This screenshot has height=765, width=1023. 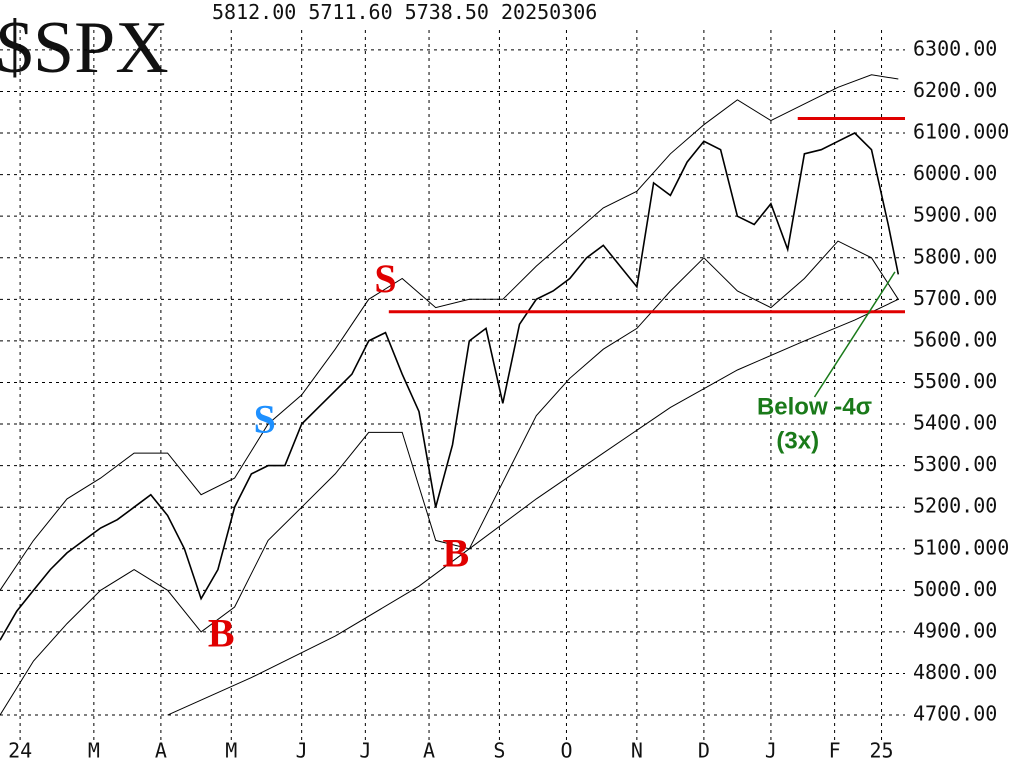 What do you see at coordinates (499, 751) in the screenshot?
I see `x-tick-label: S` at bounding box center [499, 751].